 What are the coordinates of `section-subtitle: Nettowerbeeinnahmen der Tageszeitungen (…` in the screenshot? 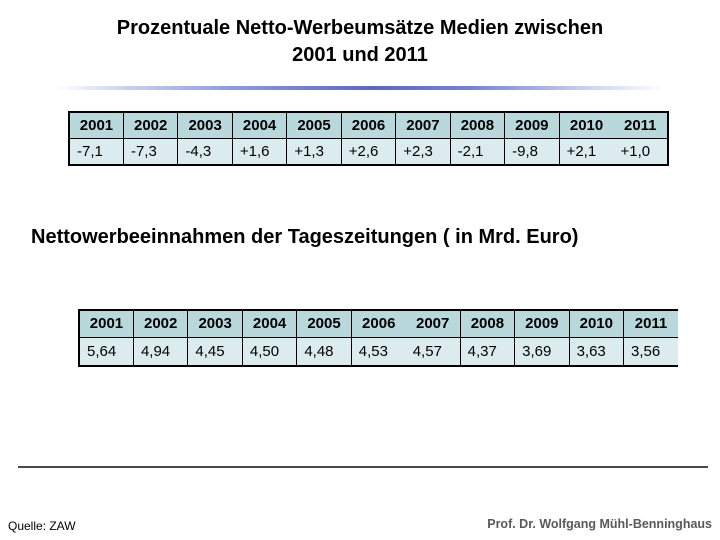 It's located at (305, 237).